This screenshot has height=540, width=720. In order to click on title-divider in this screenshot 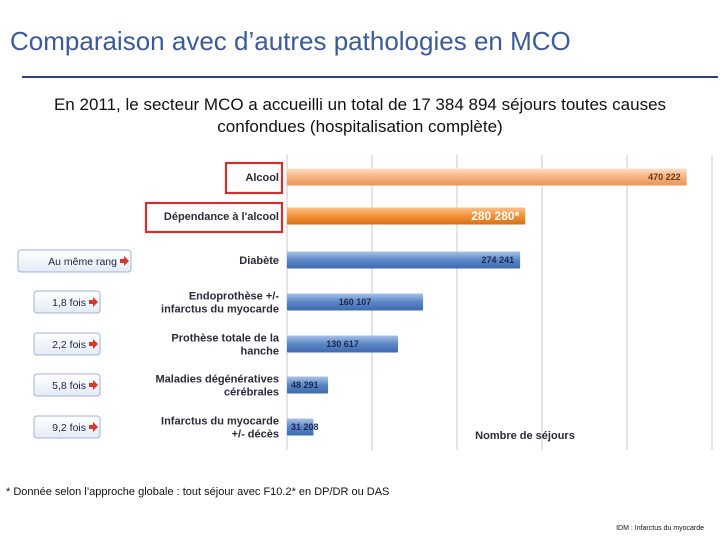, I will do `click(370, 77)`.